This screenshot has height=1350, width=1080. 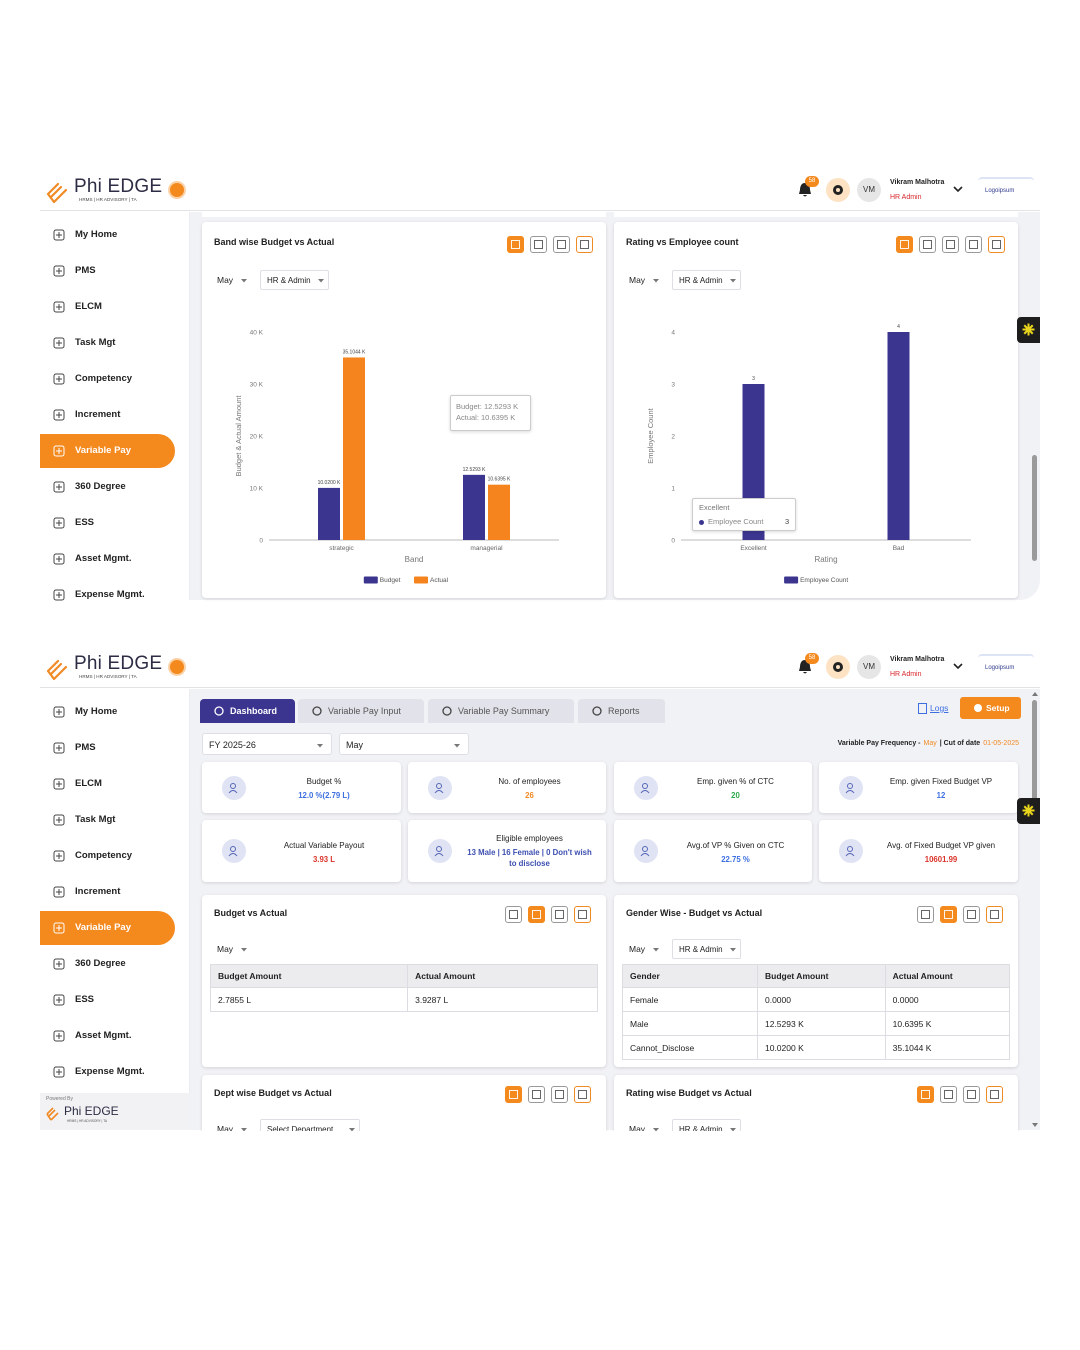 What do you see at coordinates (1000, 191) in the screenshot?
I see `company-name: Logoipsum` at bounding box center [1000, 191].